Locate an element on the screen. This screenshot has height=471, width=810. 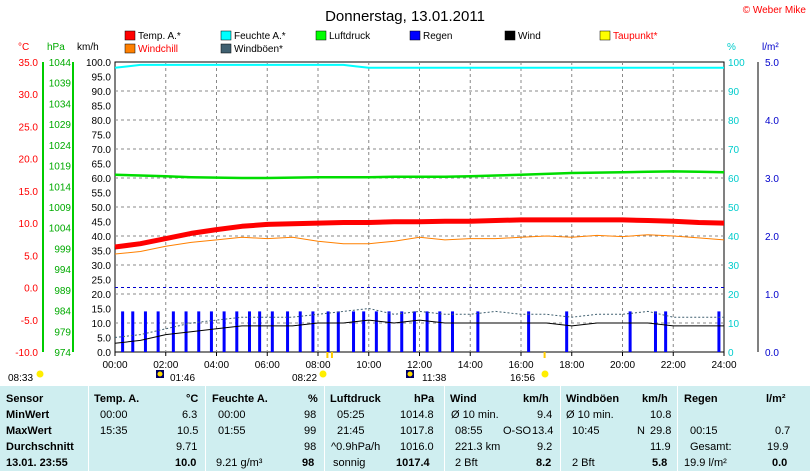
wind-axis-unit: km/h is located at coordinates (88, 47).